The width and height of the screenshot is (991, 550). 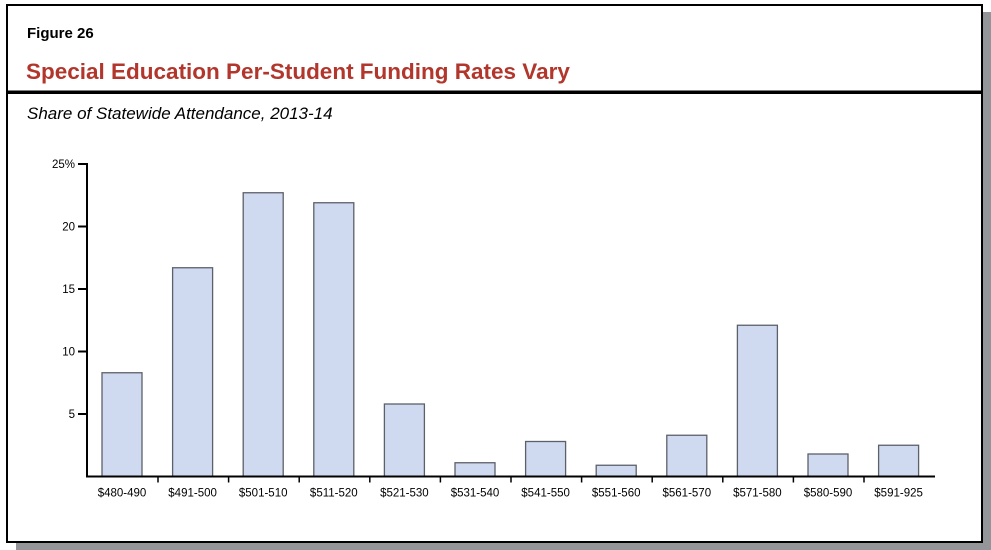 I want to click on title-divider-thin, so click(x=494, y=90).